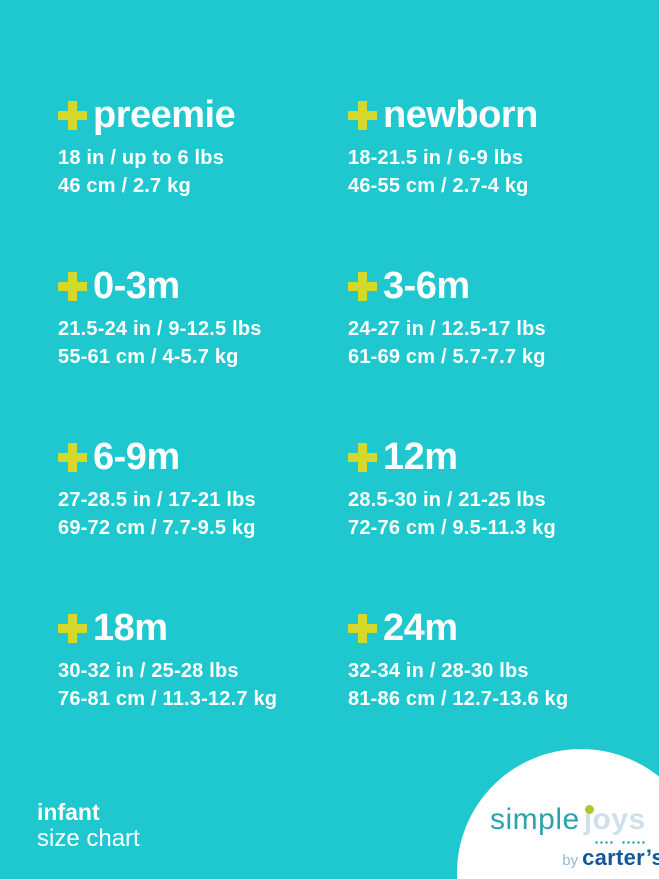 The width and height of the screenshot is (659, 879). I want to click on size-metric-range: 81-86 cm / 12.7-13.6 kg, so click(458, 699).